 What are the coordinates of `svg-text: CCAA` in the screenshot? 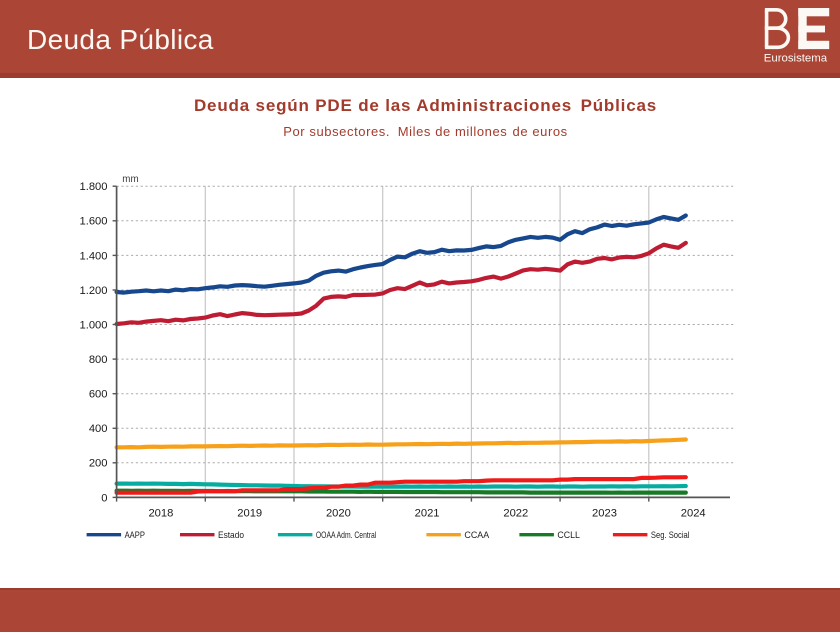 It's located at (477, 535).